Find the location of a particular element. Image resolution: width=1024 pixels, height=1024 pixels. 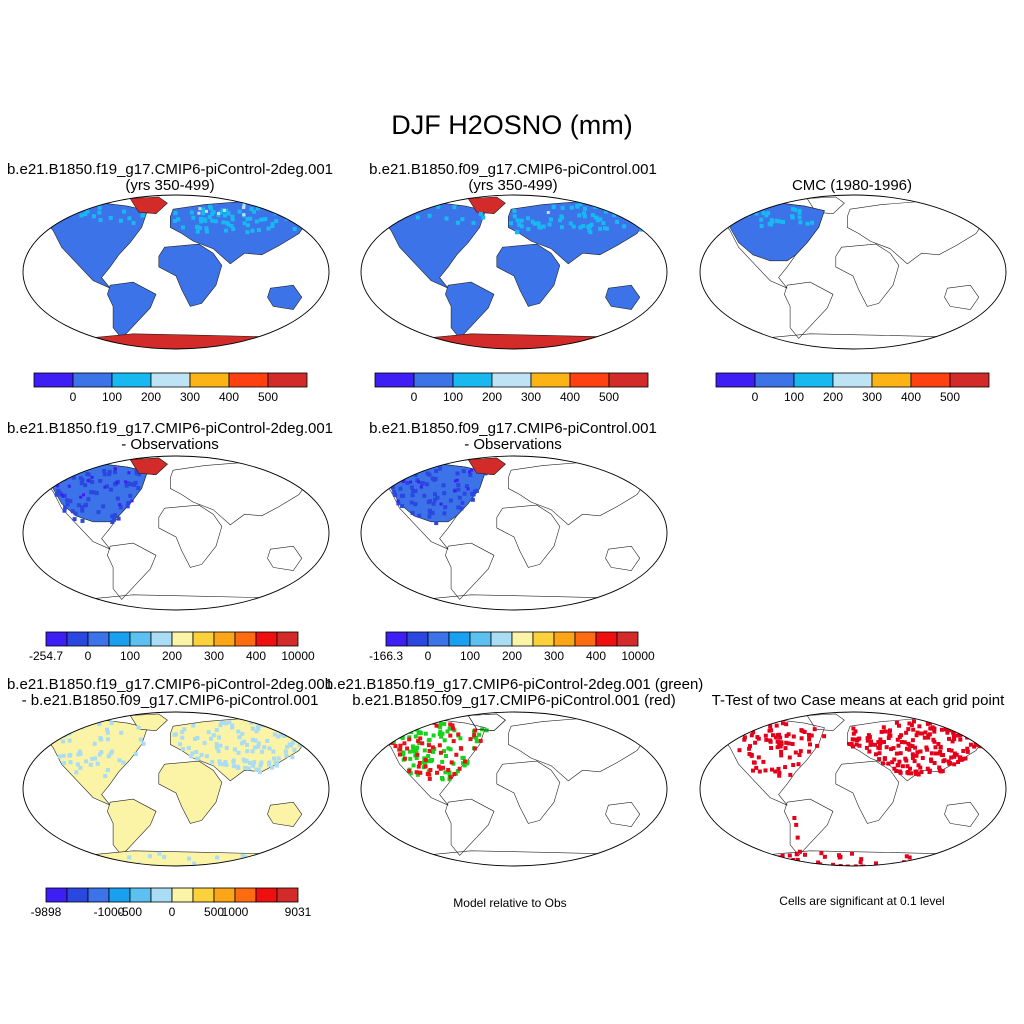

p7-map is located at coordinates (514, 789).